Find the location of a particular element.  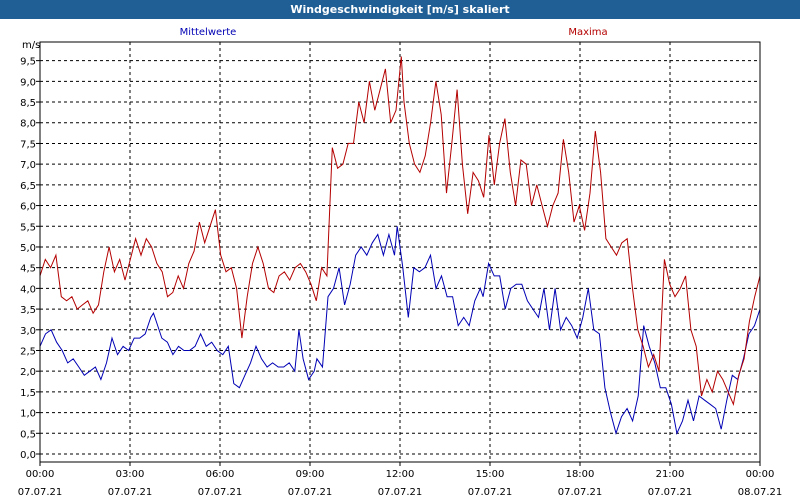

y-tick-label: 9,0 is located at coordinates (28, 82).